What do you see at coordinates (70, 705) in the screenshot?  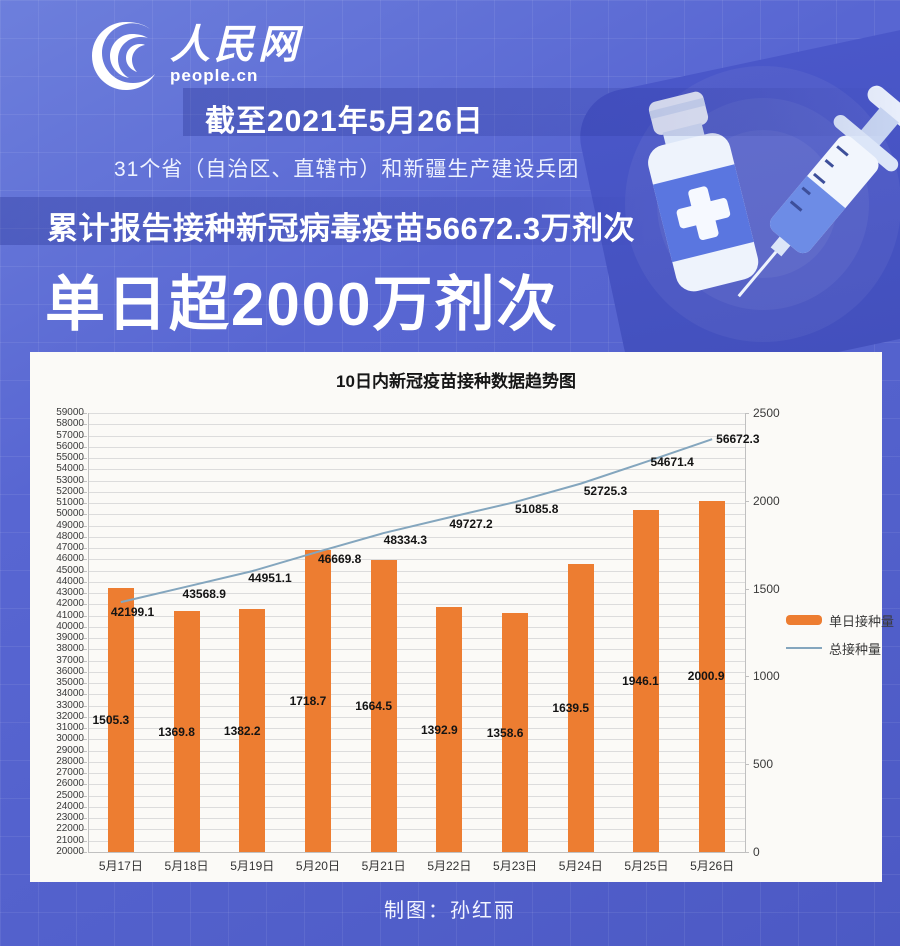 I see `left-axis-label: 33000` at bounding box center [70, 705].